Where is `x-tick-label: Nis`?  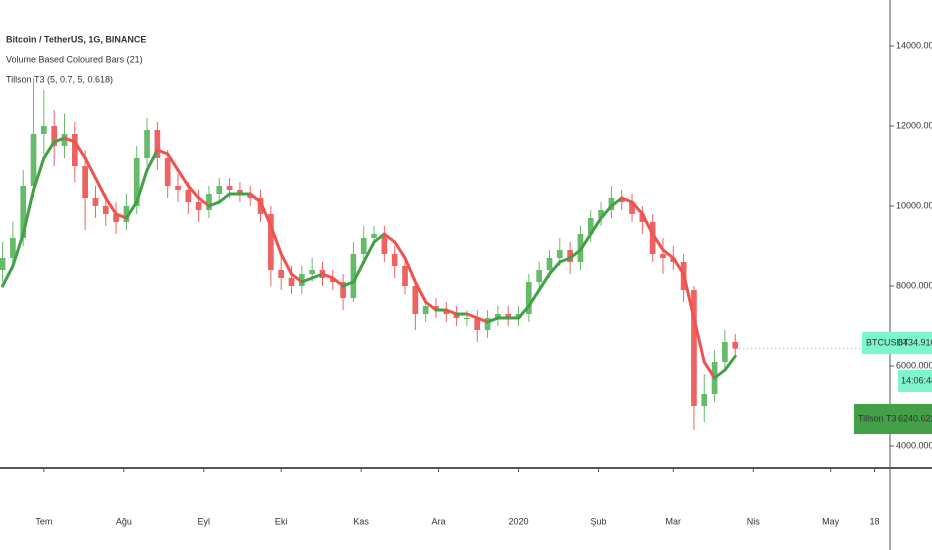
x-tick-label: Nis is located at coordinates (753, 521).